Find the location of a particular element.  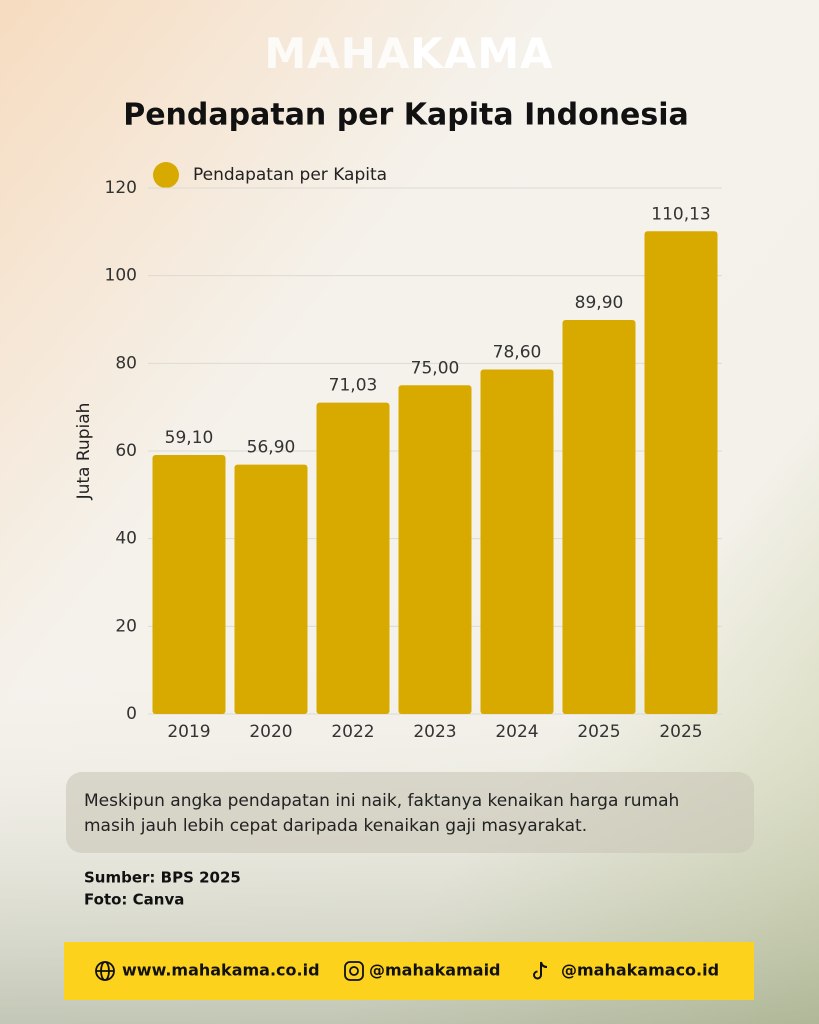

legend-label: Pendapatan per Kapita is located at coordinates (290, 175).